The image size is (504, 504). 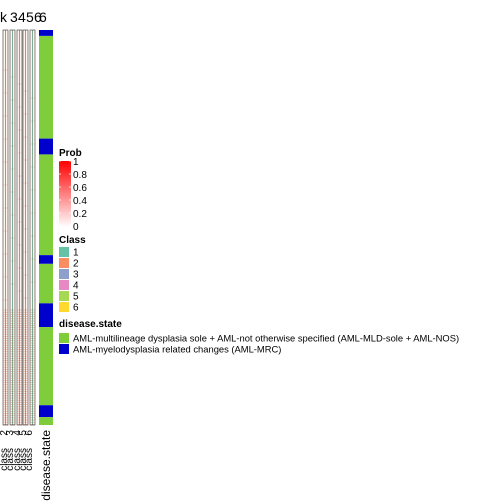 What do you see at coordinates (14, 17) in the screenshot?
I see `header-label: 3` at bounding box center [14, 17].